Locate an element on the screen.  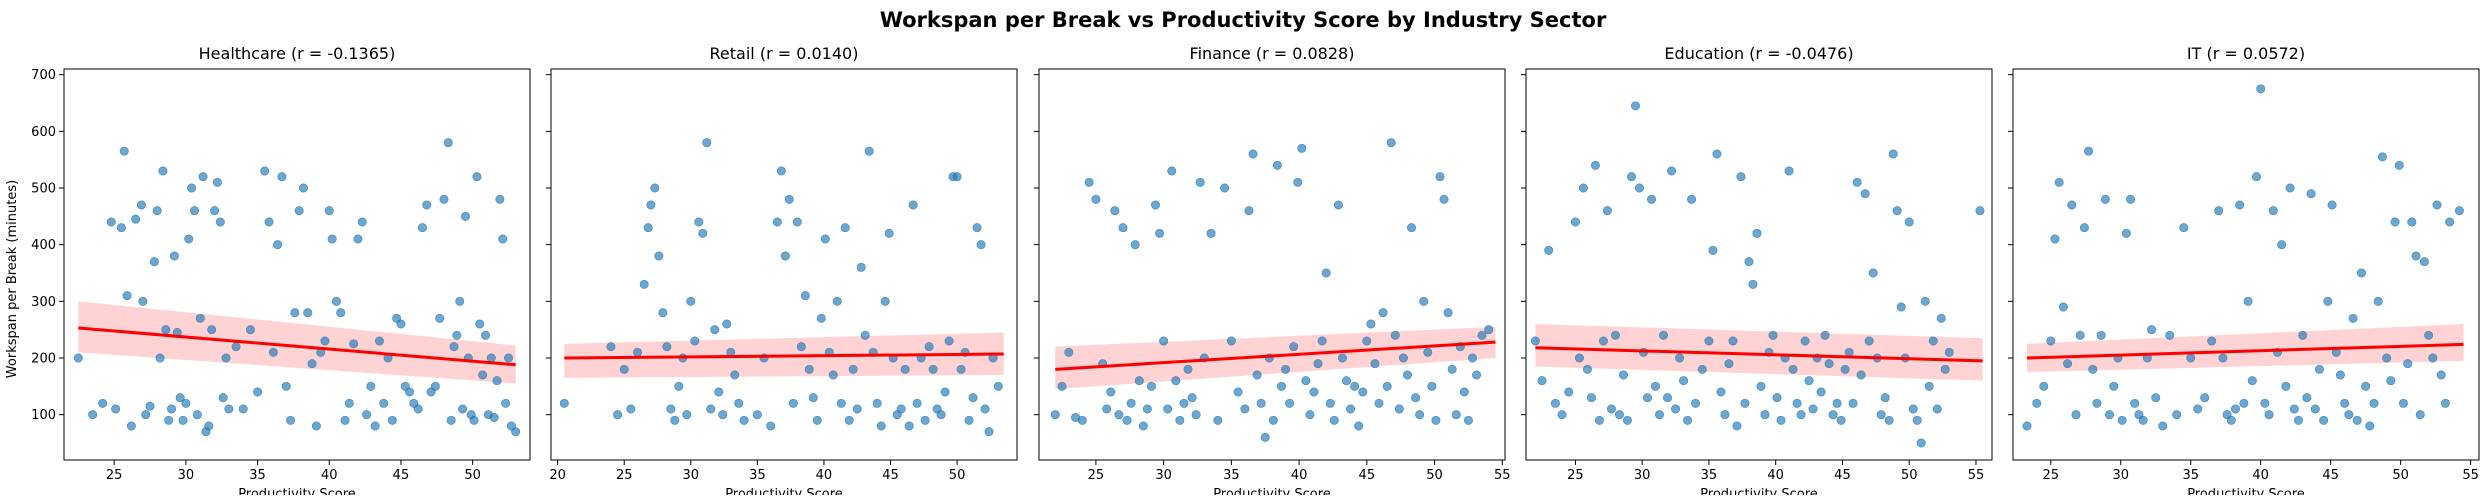
x-tick-label: 45 is located at coordinates (401, 475).